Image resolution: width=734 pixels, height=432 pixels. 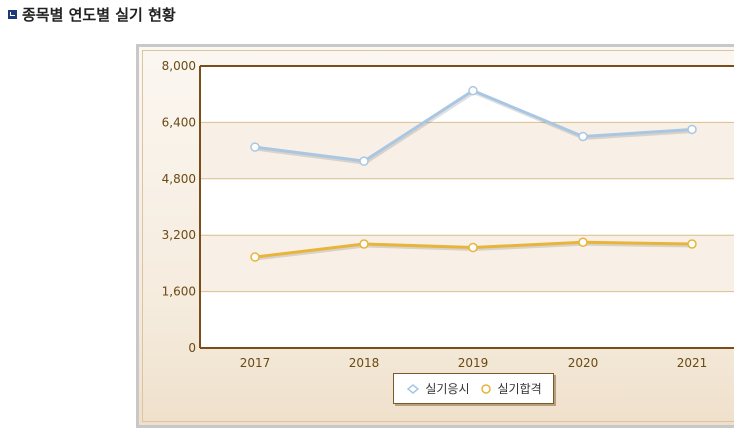 I want to click on chart-legend: 실기응시 실기합격, so click(x=473, y=388).